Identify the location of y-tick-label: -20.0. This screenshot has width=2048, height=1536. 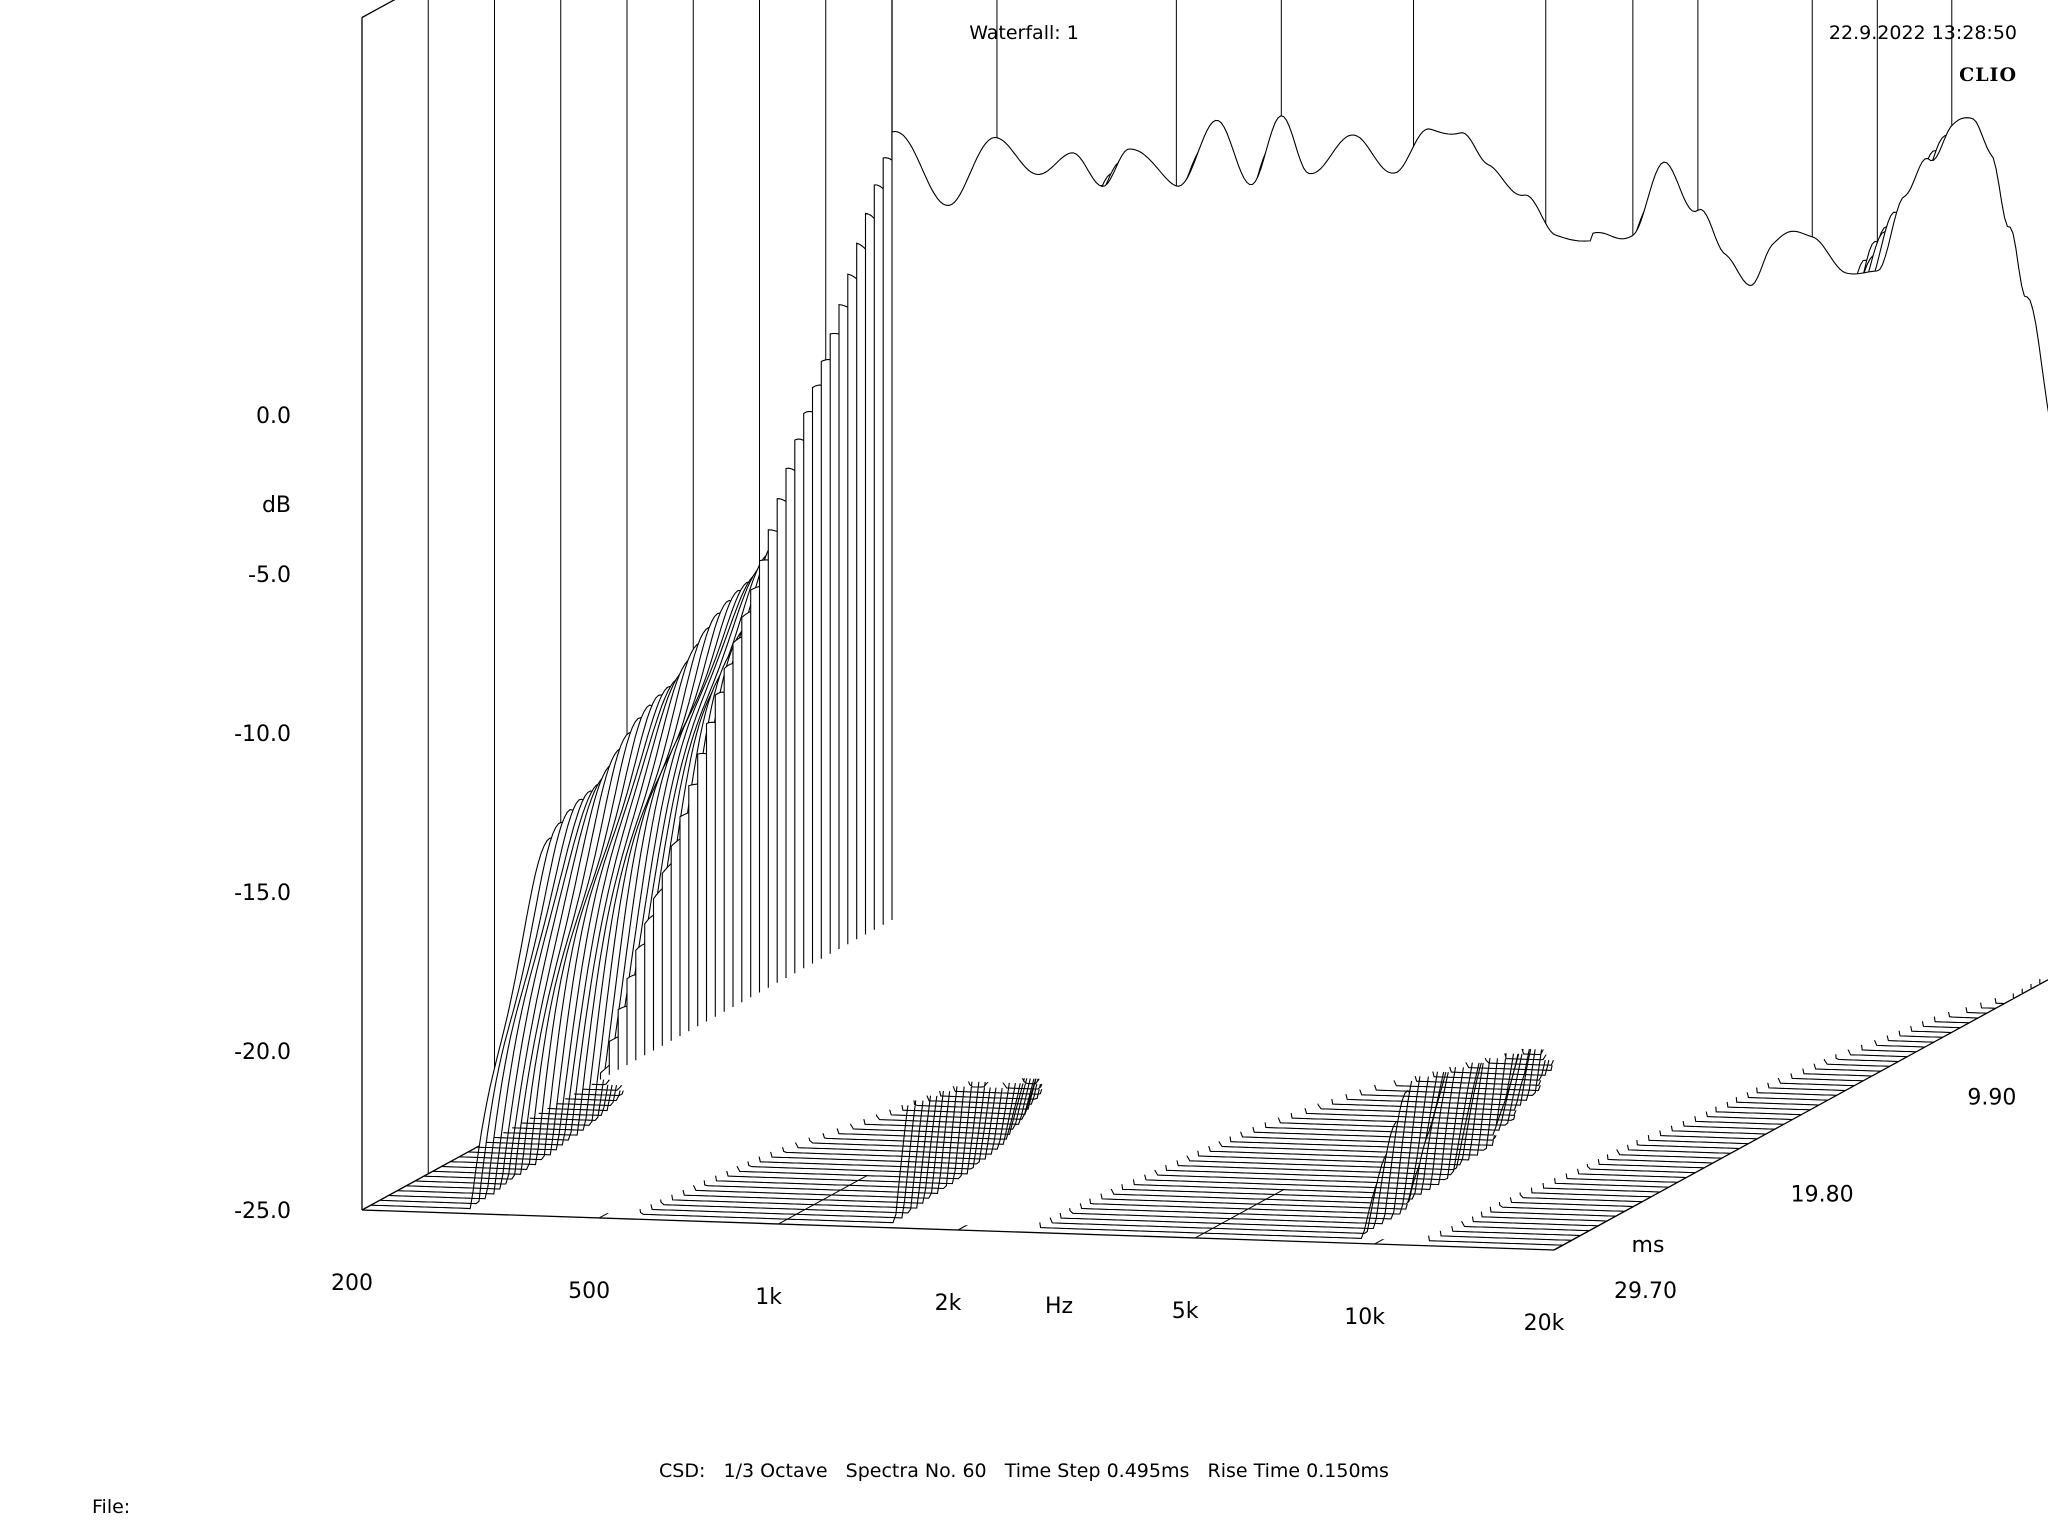
(262, 1052).